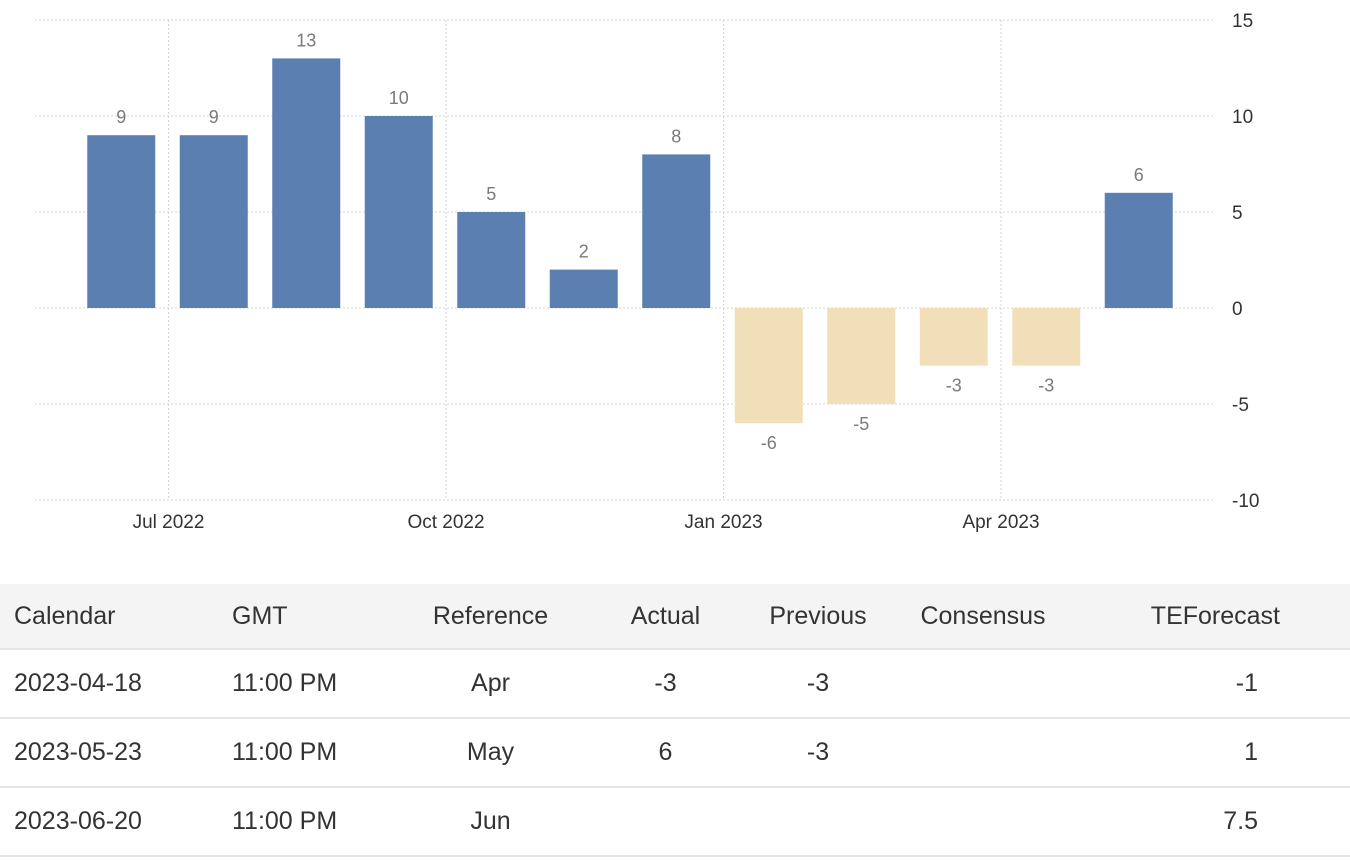 The width and height of the screenshot is (1350, 860). Describe the element at coordinates (1237, 213) in the screenshot. I see `y-tick-label: 5` at that location.